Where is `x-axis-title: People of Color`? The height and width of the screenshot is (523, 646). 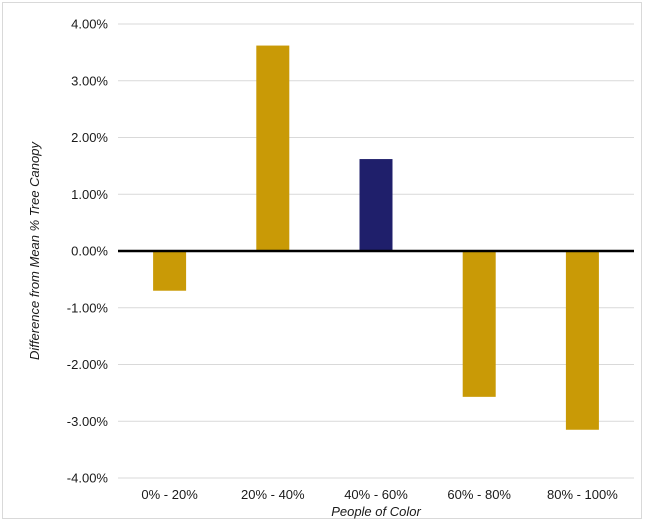 x-axis-title: People of Color is located at coordinates (376, 511).